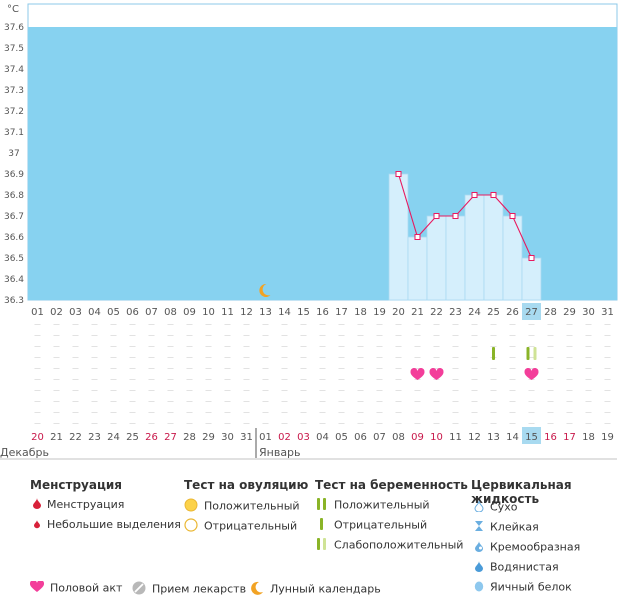  I want to click on y-tick-label: 37.6, so click(14, 28).